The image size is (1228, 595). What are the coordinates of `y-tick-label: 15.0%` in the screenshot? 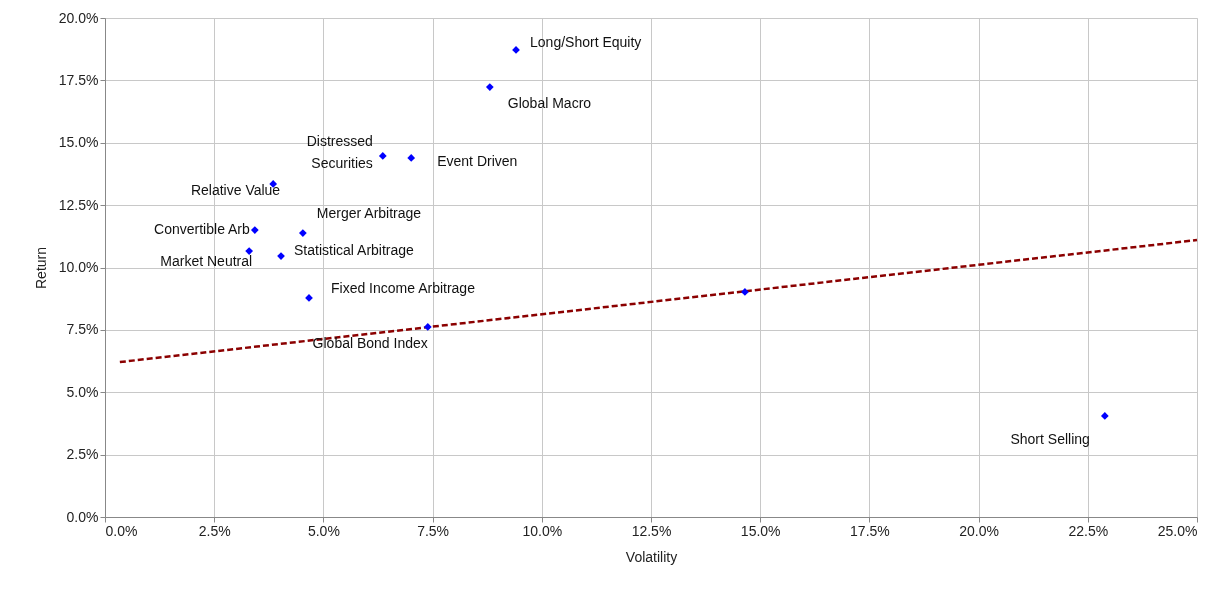 It's located at (78, 142).